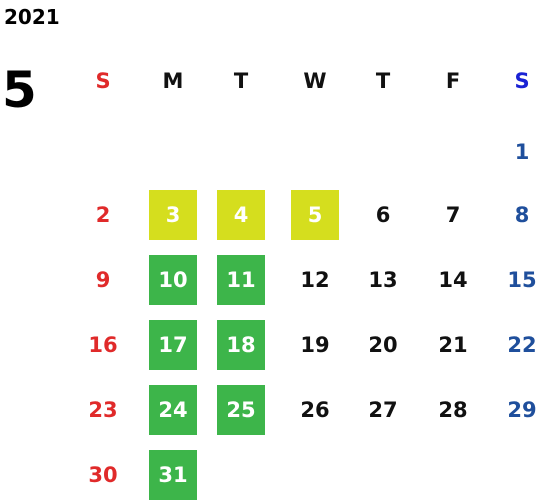 The width and height of the screenshot is (548, 503). I want to click on highlighted-day: 31, so click(173, 475).